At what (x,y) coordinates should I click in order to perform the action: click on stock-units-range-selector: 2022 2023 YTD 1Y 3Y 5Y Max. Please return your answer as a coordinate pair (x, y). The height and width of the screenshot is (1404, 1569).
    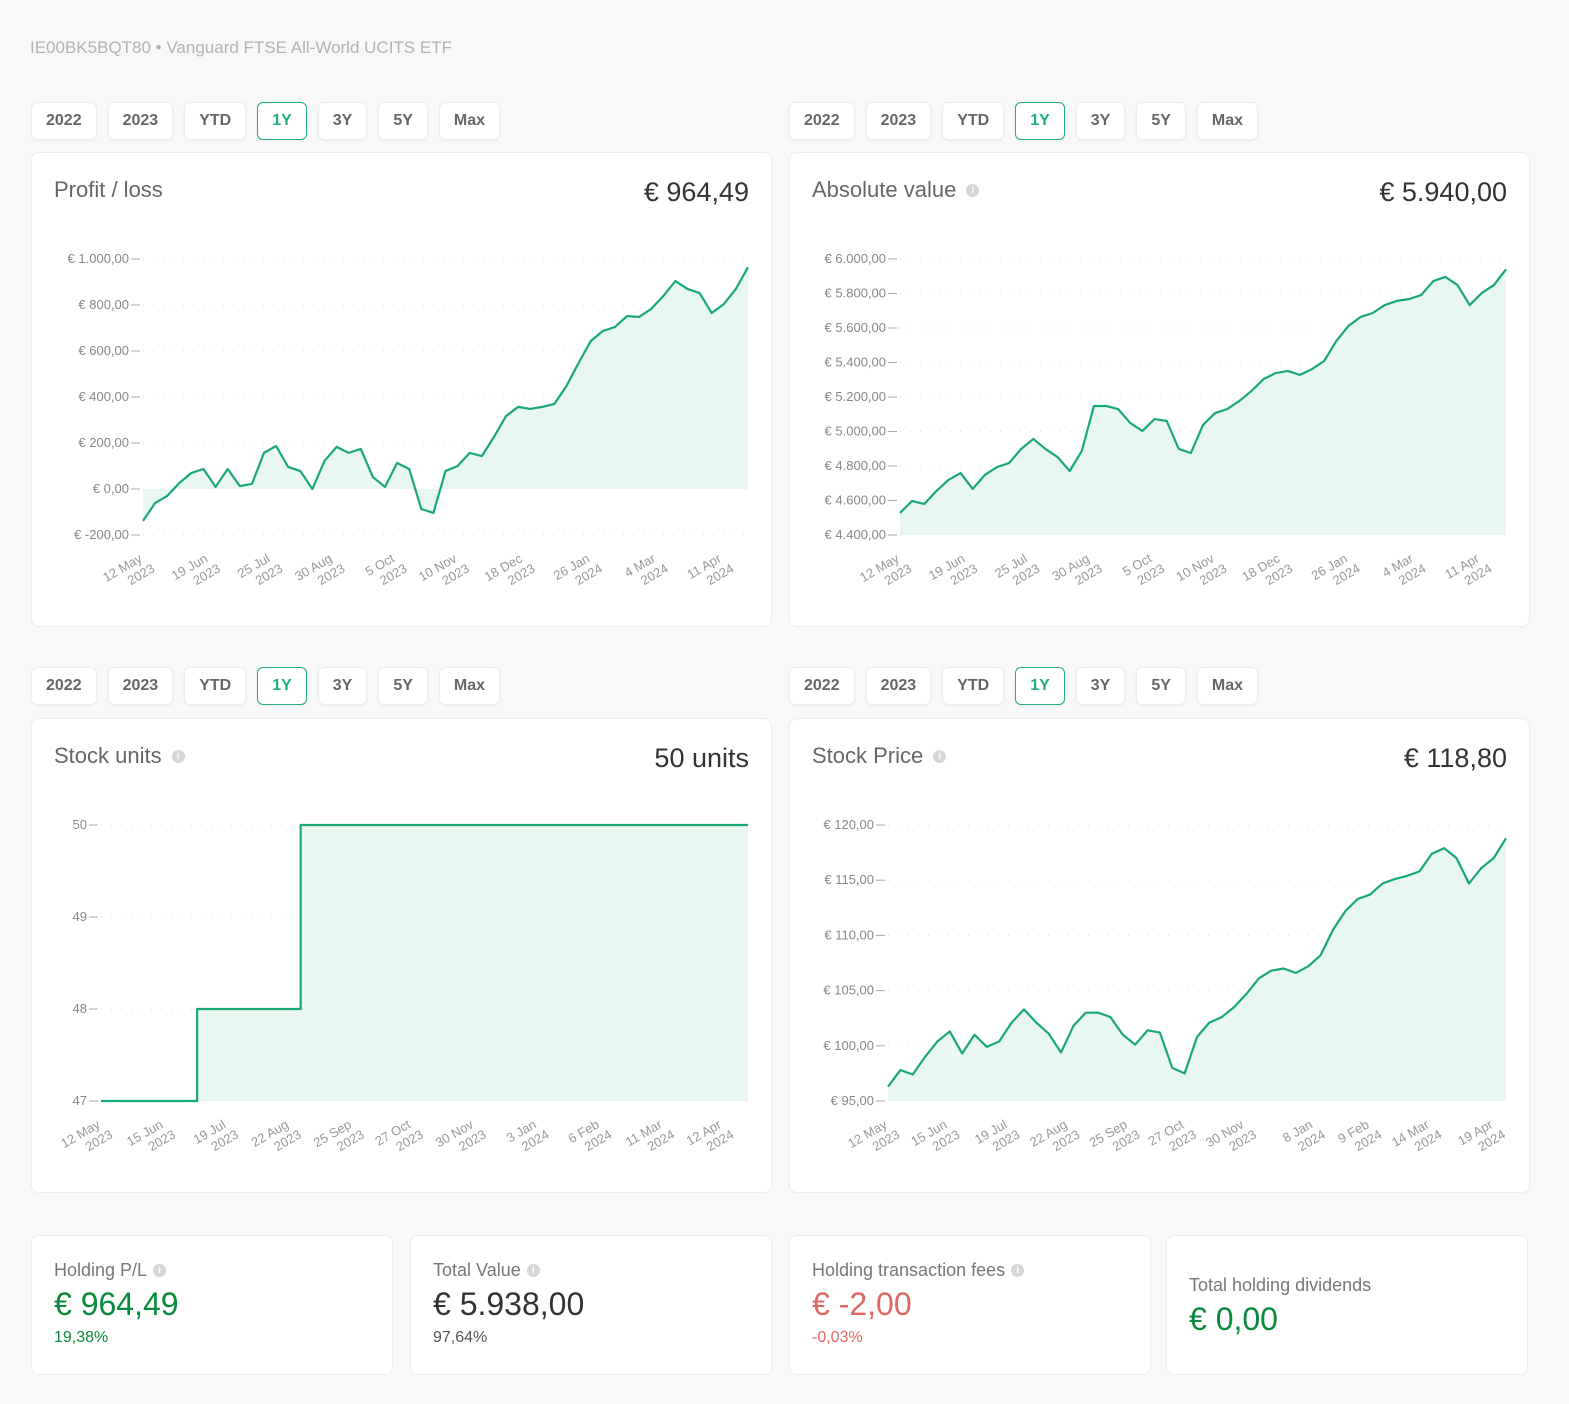
    Looking at the image, I should click on (266, 686).